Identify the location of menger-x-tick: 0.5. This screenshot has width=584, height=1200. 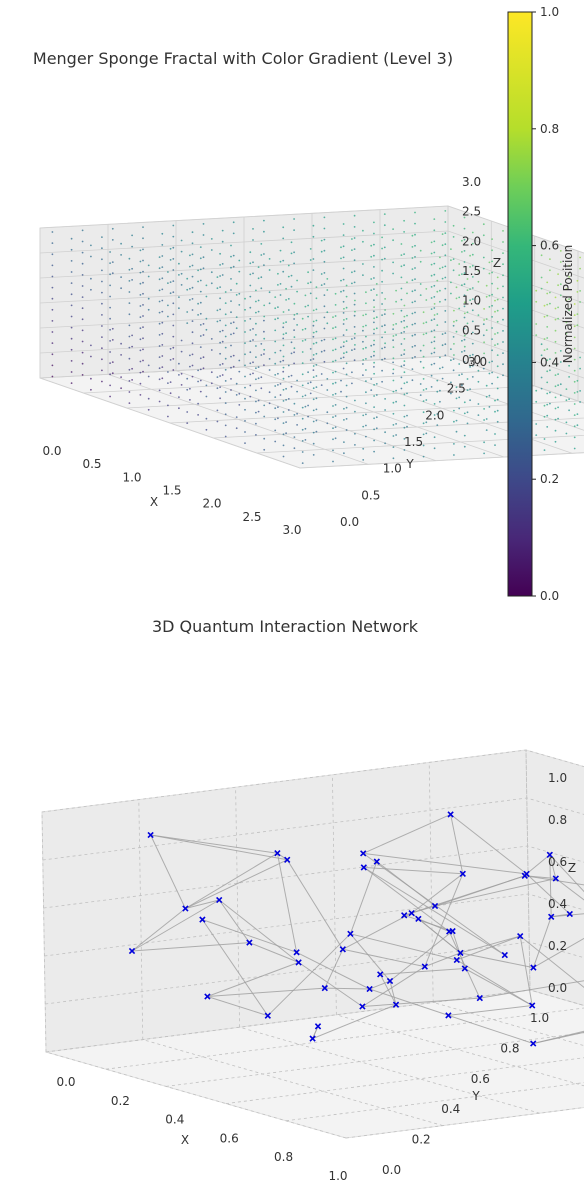
(91, 464).